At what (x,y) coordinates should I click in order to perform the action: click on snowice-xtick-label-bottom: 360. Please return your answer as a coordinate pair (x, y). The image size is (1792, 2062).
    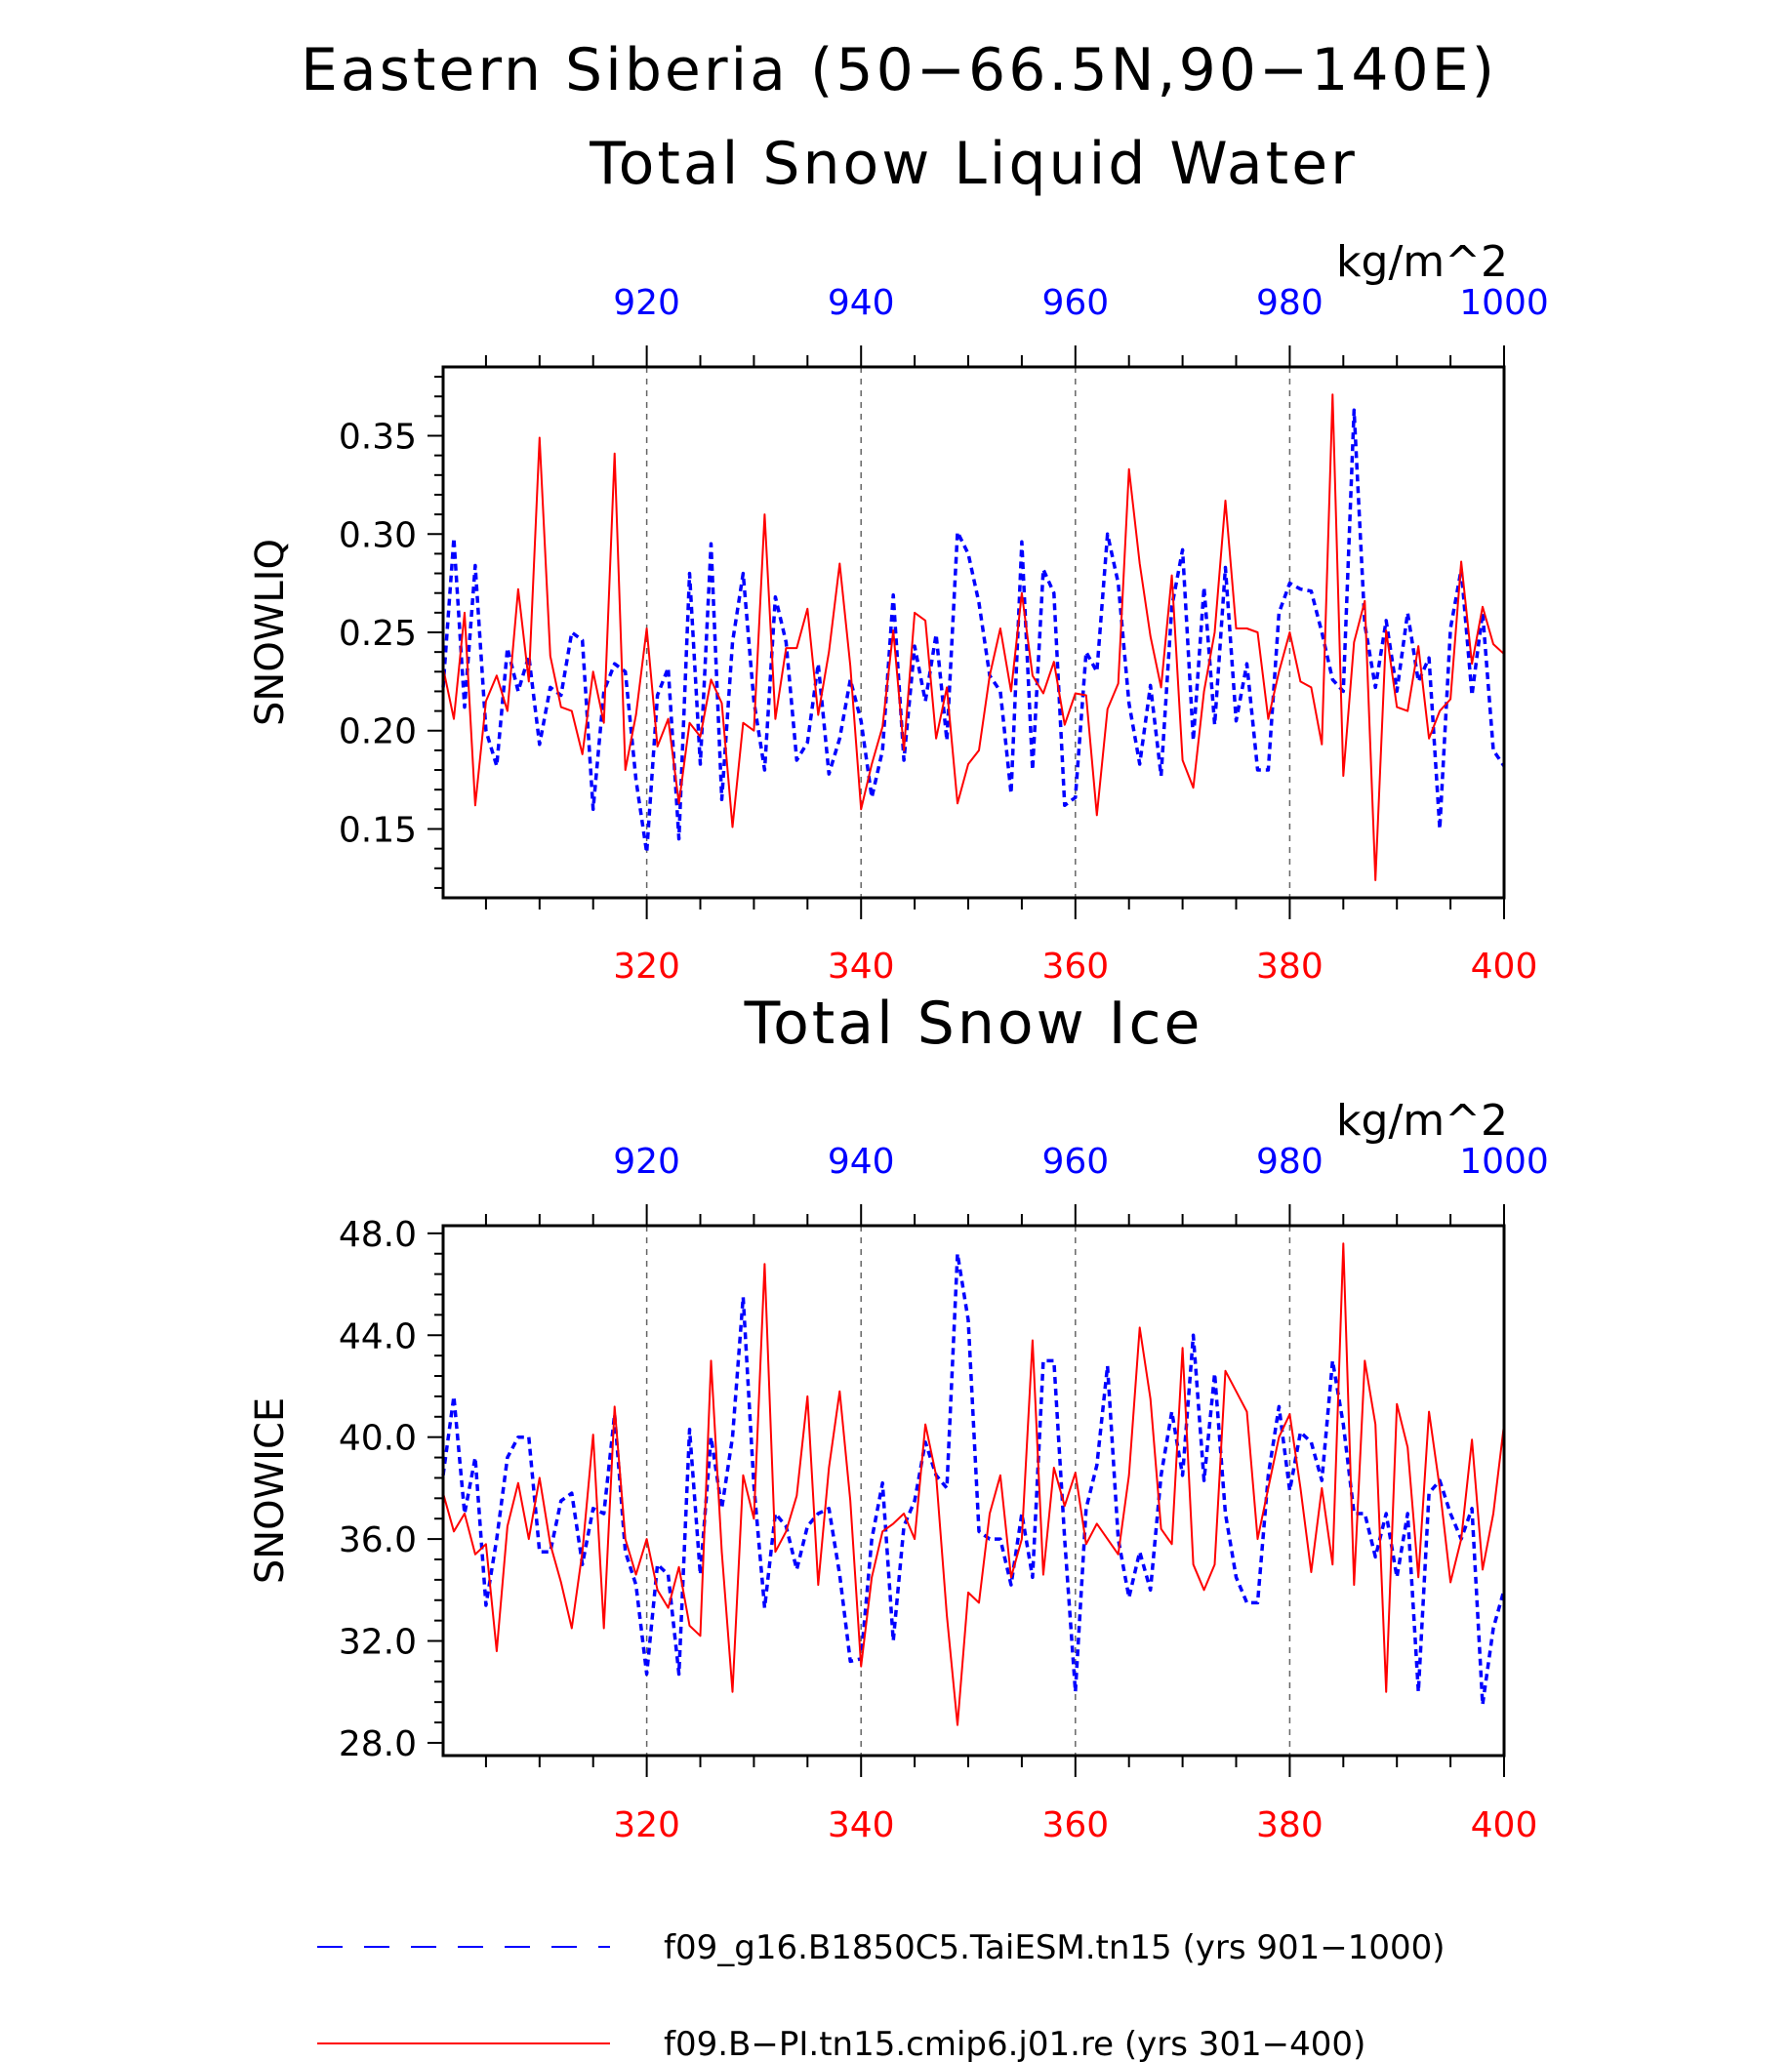
    Looking at the image, I should click on (1075, 1825).